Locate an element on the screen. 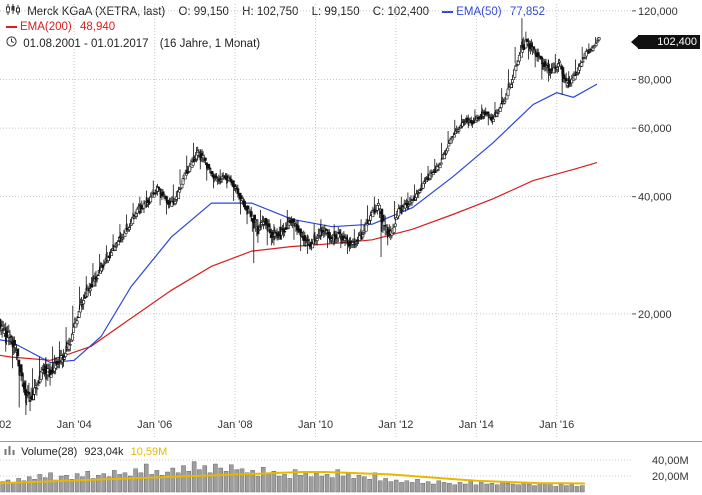  volume-bars is located at coordinates (292, 477).